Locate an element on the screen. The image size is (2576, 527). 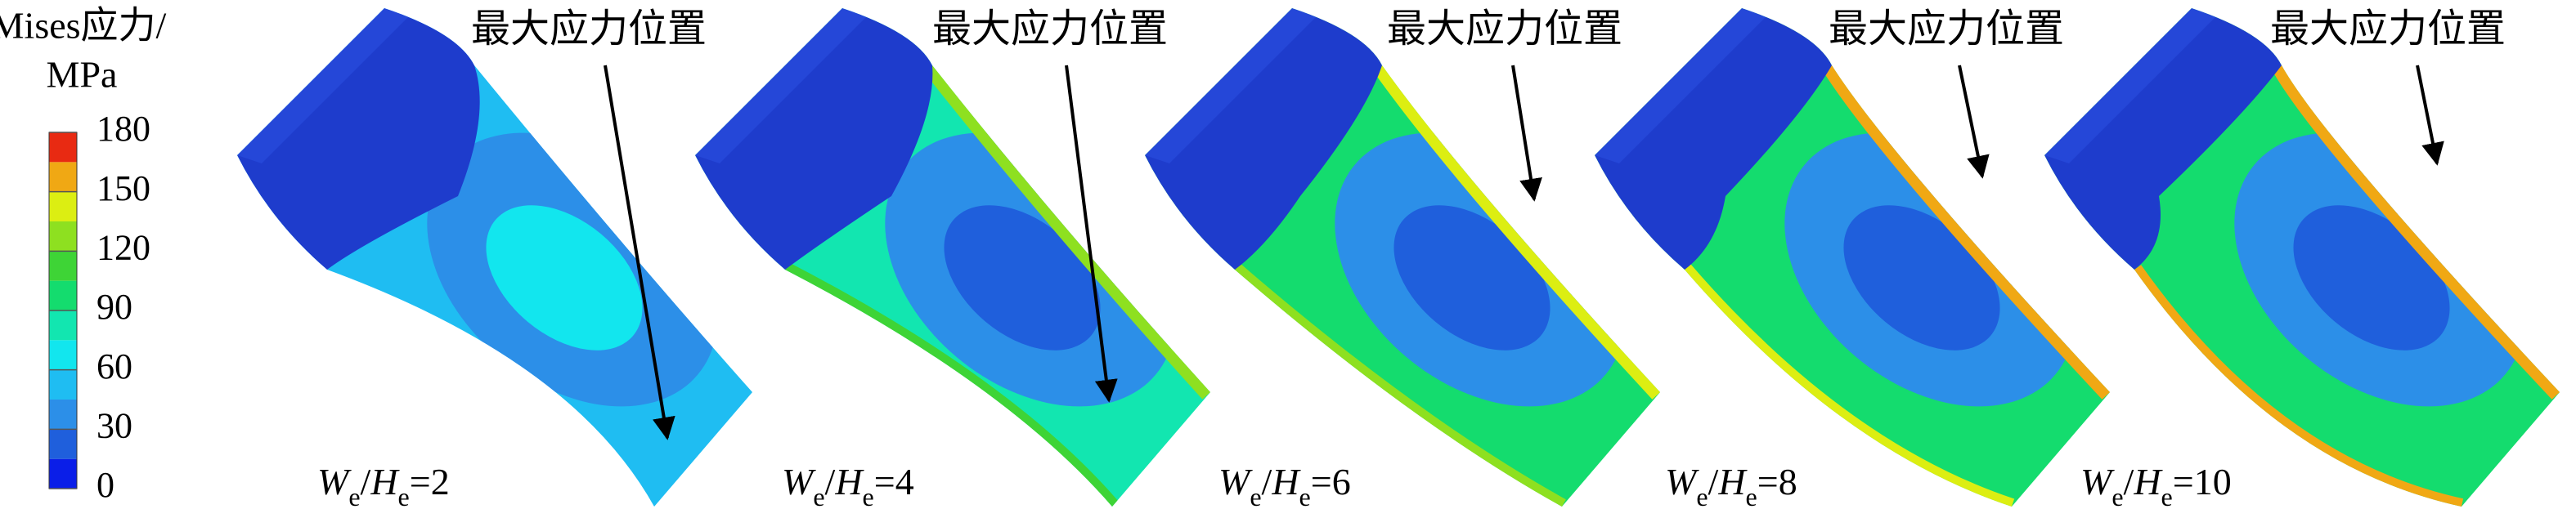
value: =8 is located at coordinates (1777, 481).